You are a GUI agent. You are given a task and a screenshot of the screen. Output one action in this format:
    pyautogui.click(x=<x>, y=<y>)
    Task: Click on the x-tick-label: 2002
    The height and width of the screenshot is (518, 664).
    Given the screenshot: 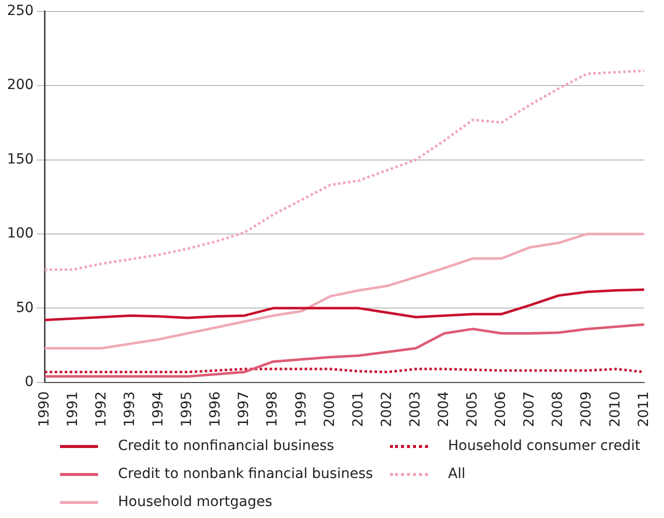 What is the action you would take?
    pyautogui.click(x=386, y=409)
    